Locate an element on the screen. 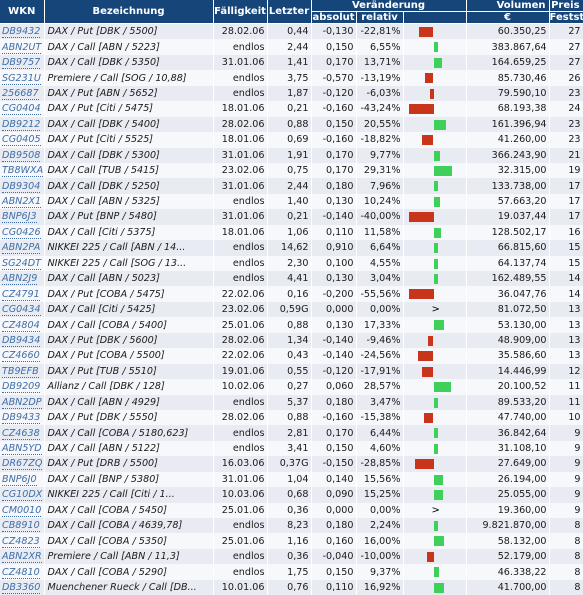  wkn-link-text: DB9212 is located at coordinates (21, 125).